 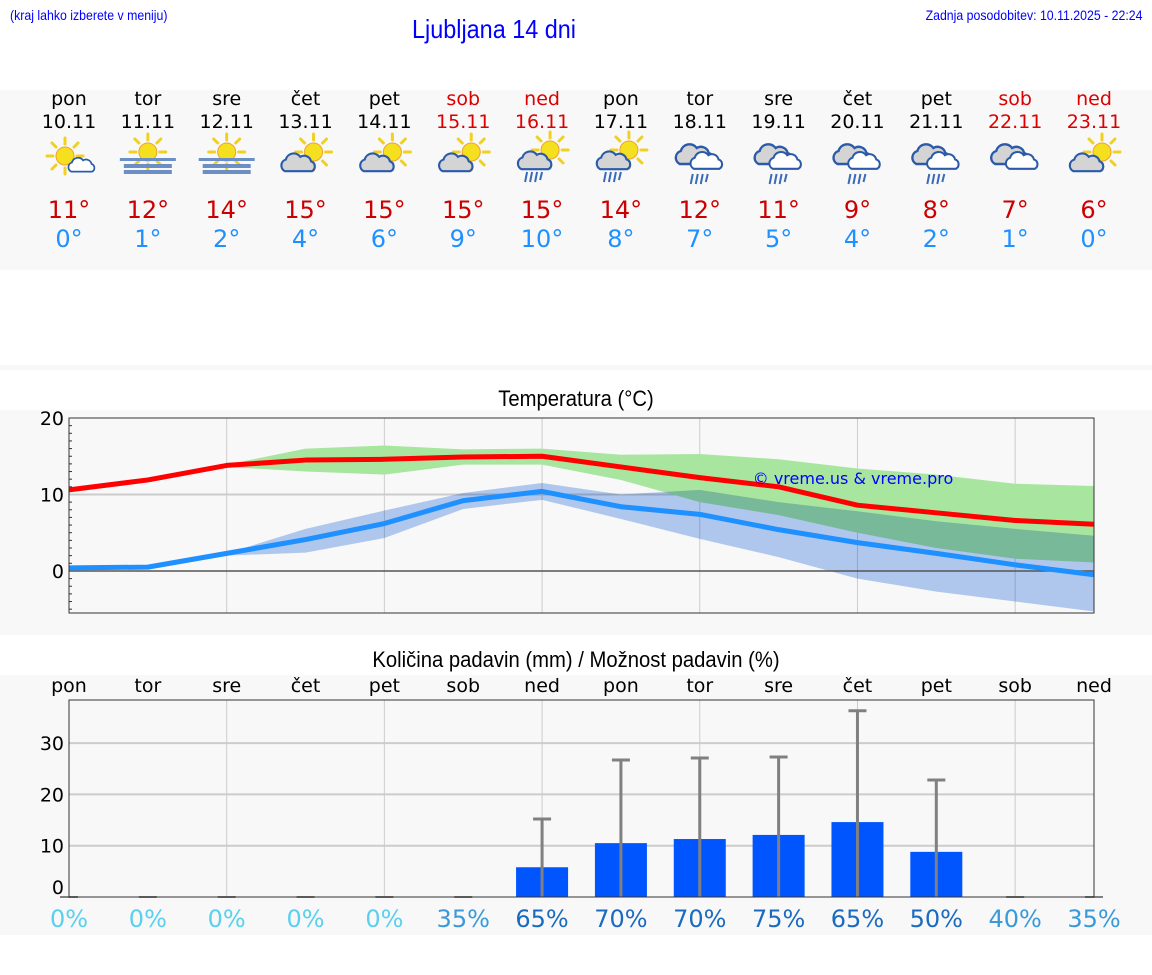 I want to click on day-date: 21.11, so click(x=936, y=122).